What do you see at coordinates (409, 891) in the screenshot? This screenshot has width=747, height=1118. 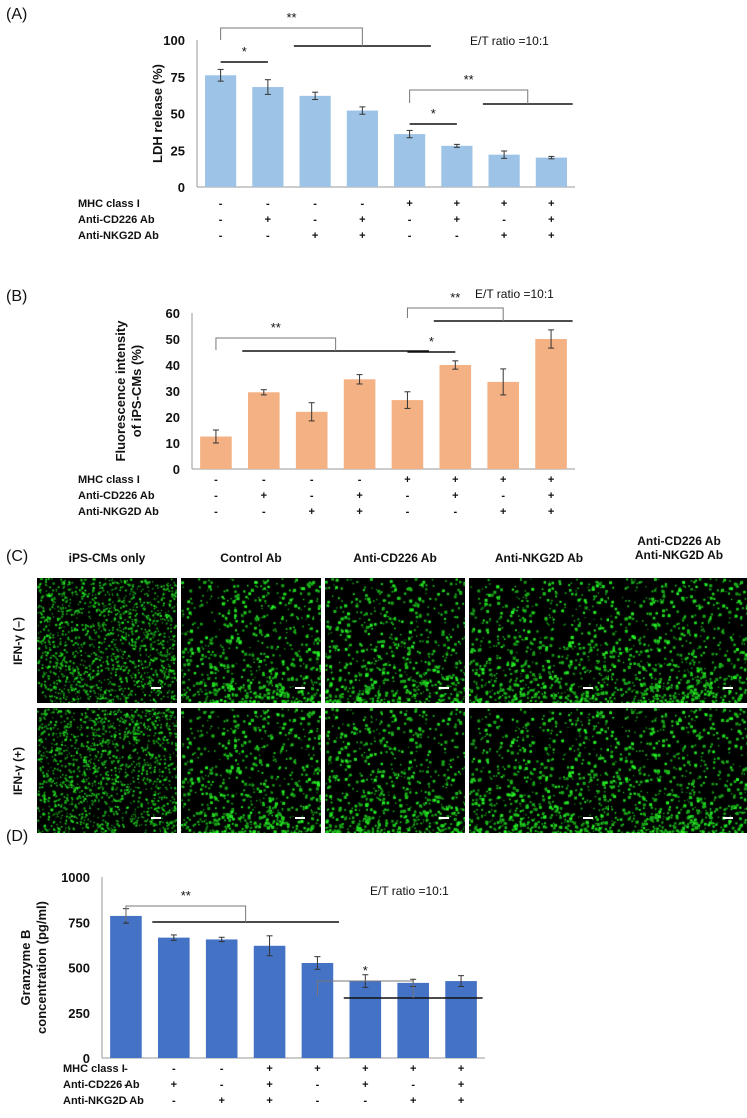 I see `chart-d-annotation: E/T ratio =10:1` at bounding box center [409, 891].